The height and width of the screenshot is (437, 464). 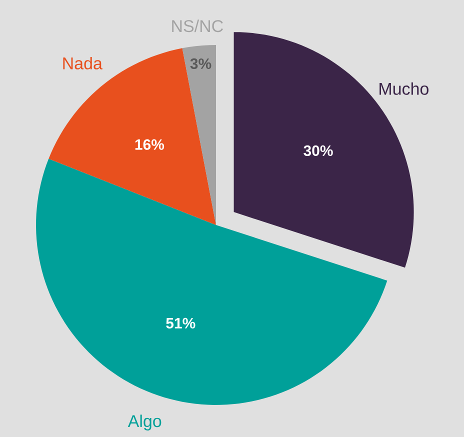 What do you see at coordinates (181, 323) in the screenshot?
I see `data-label: 51%` at bounding box center [181, 323].